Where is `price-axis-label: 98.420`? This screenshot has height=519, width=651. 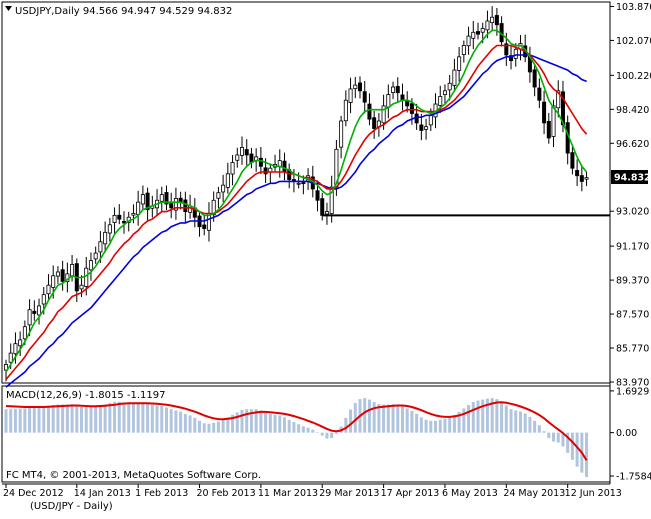 price-axis-label: 98.420 is located at coordinates (632, 110).